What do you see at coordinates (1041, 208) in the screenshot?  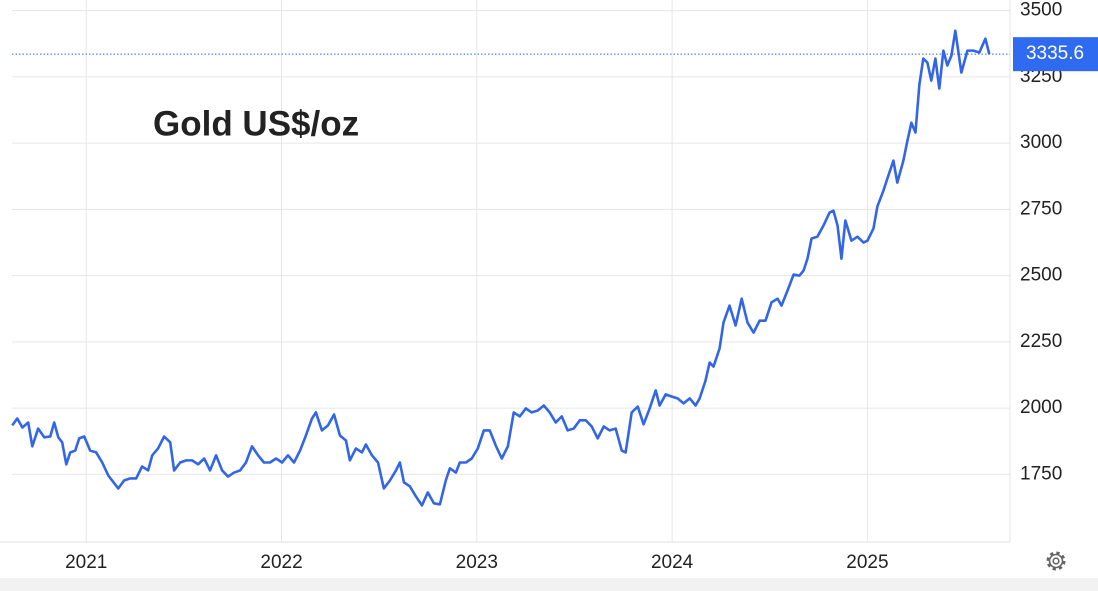 I see `y-tick-label: 2750` at bounding box center [1041, 208].